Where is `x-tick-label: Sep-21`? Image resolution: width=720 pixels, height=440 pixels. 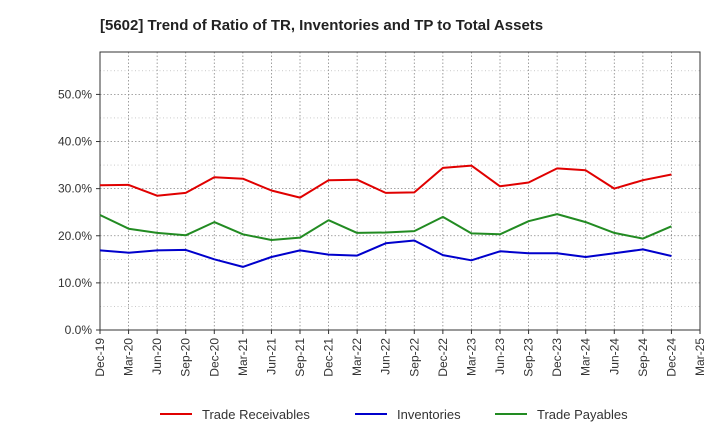 x-tick-label: Sep-21 is located at coordinates (300, 357).